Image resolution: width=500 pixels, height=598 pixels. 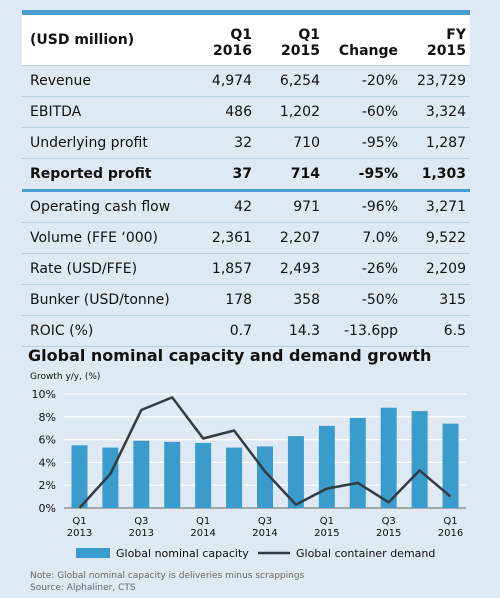 I want to click on cell-q1-2016: 178, so click(x=220, y=300).